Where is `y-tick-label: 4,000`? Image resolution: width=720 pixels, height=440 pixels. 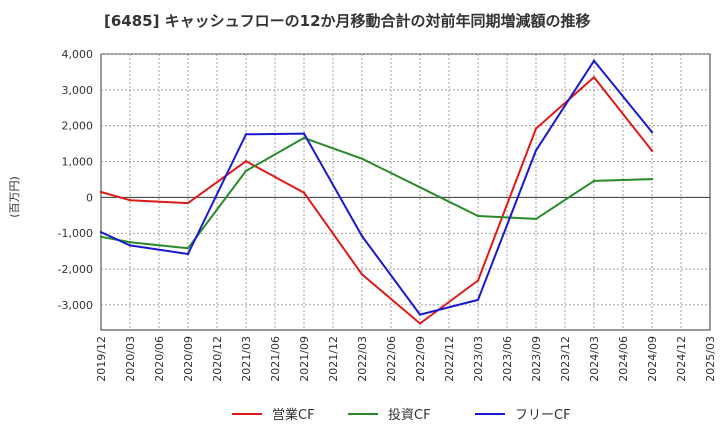 y-tick-label: 4,000 is located at coordinates (78, 54).